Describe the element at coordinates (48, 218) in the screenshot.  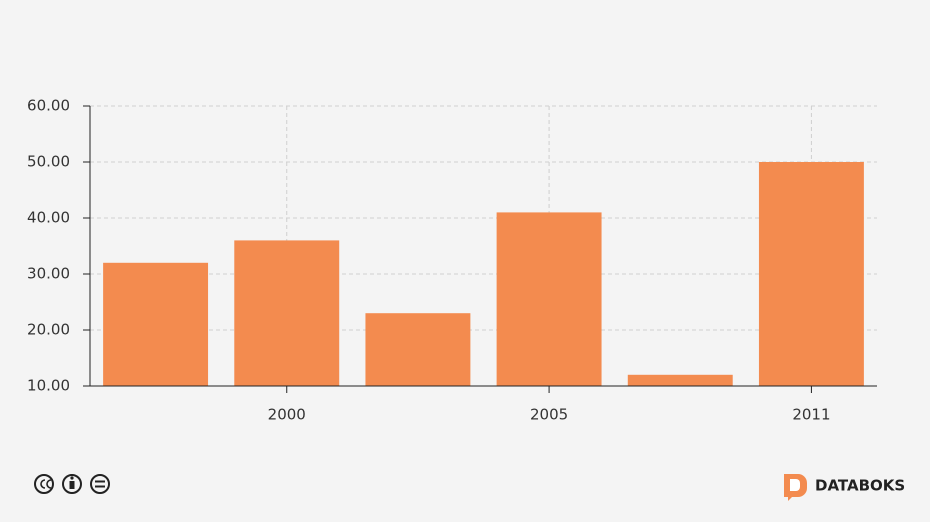
I see `y-tick-label: 40.00` at that location.